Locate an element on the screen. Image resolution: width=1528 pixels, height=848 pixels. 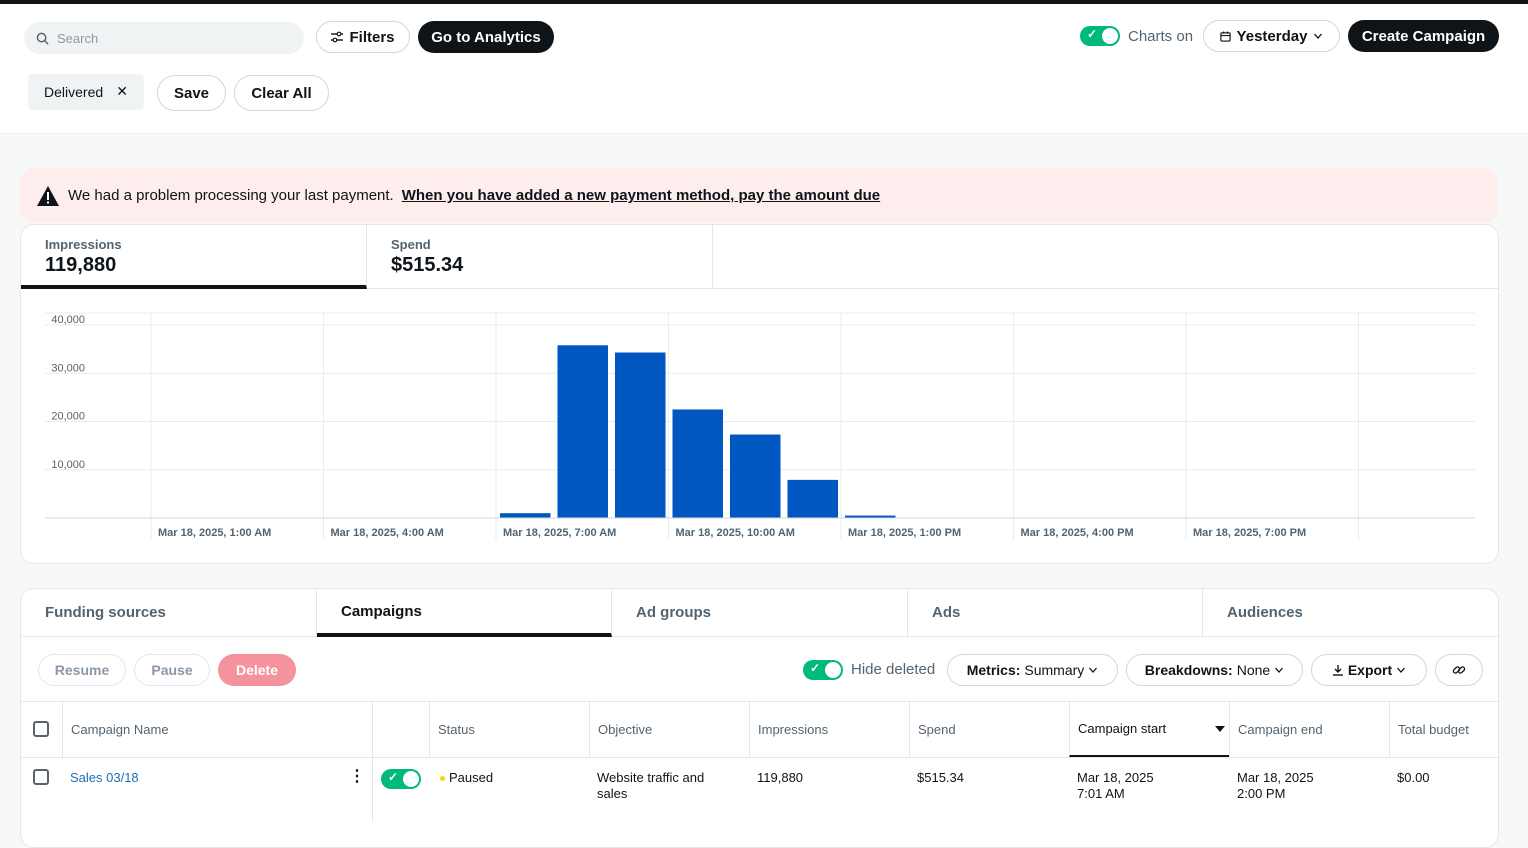
metrics-dropdown: Metrics: Summary is located at coordinates (1032, 670).